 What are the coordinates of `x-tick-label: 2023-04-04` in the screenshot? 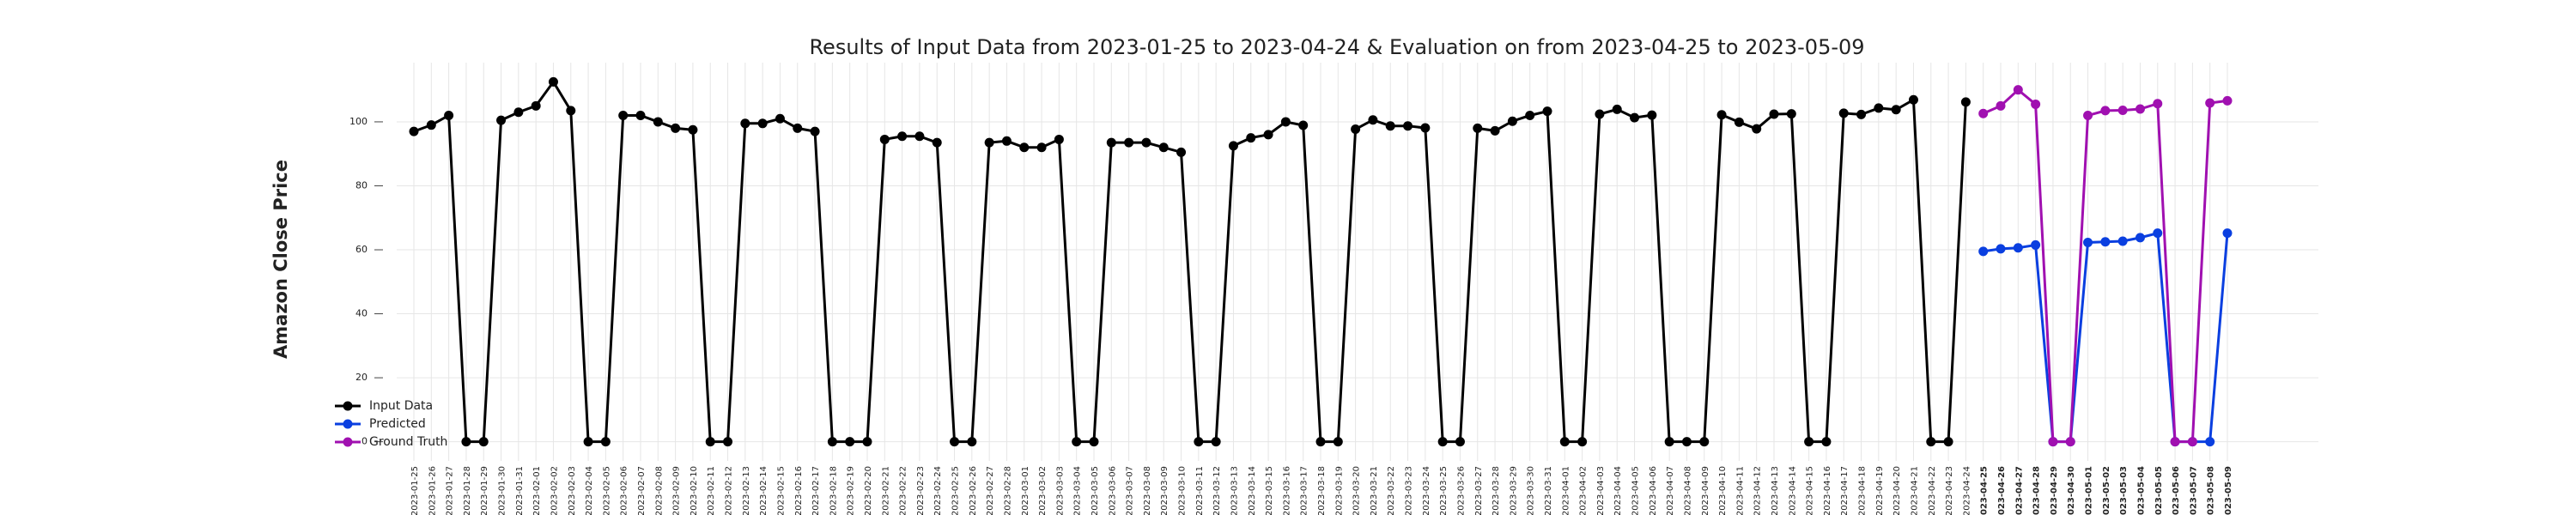 It's located at (1618, 490).